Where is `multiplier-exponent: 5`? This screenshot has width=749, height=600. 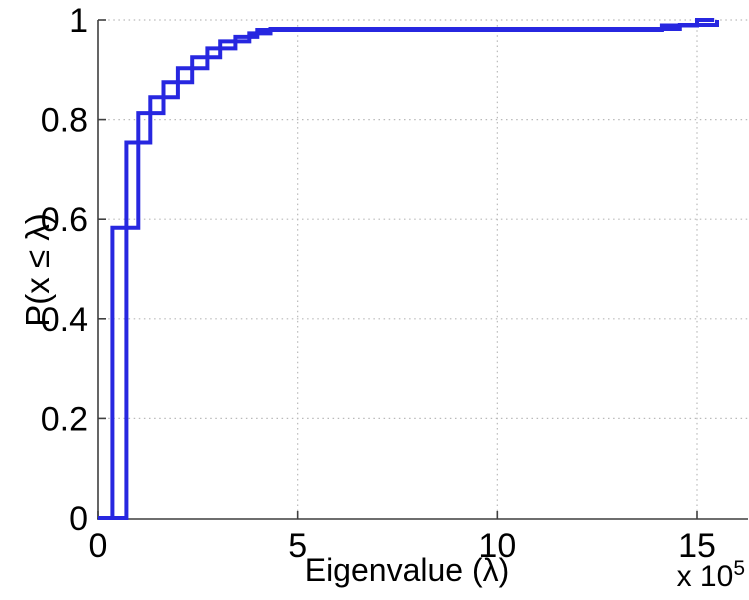
multiplier-exponent: 5 is located at coordinates (739, 568).